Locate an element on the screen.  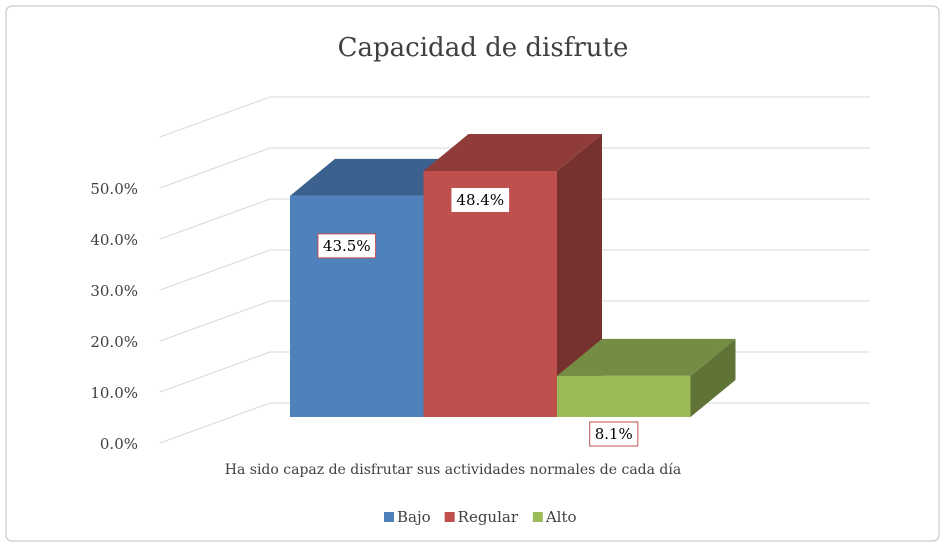
y-tick-label: 30.0% is located at coordinates (114, 291).